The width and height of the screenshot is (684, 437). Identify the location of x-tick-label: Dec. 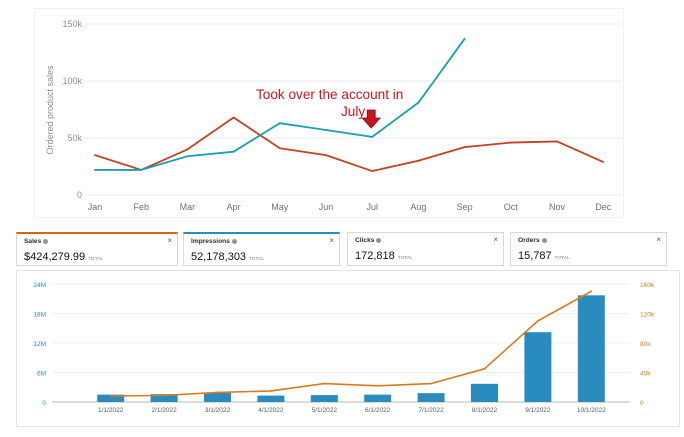
(603, 207).